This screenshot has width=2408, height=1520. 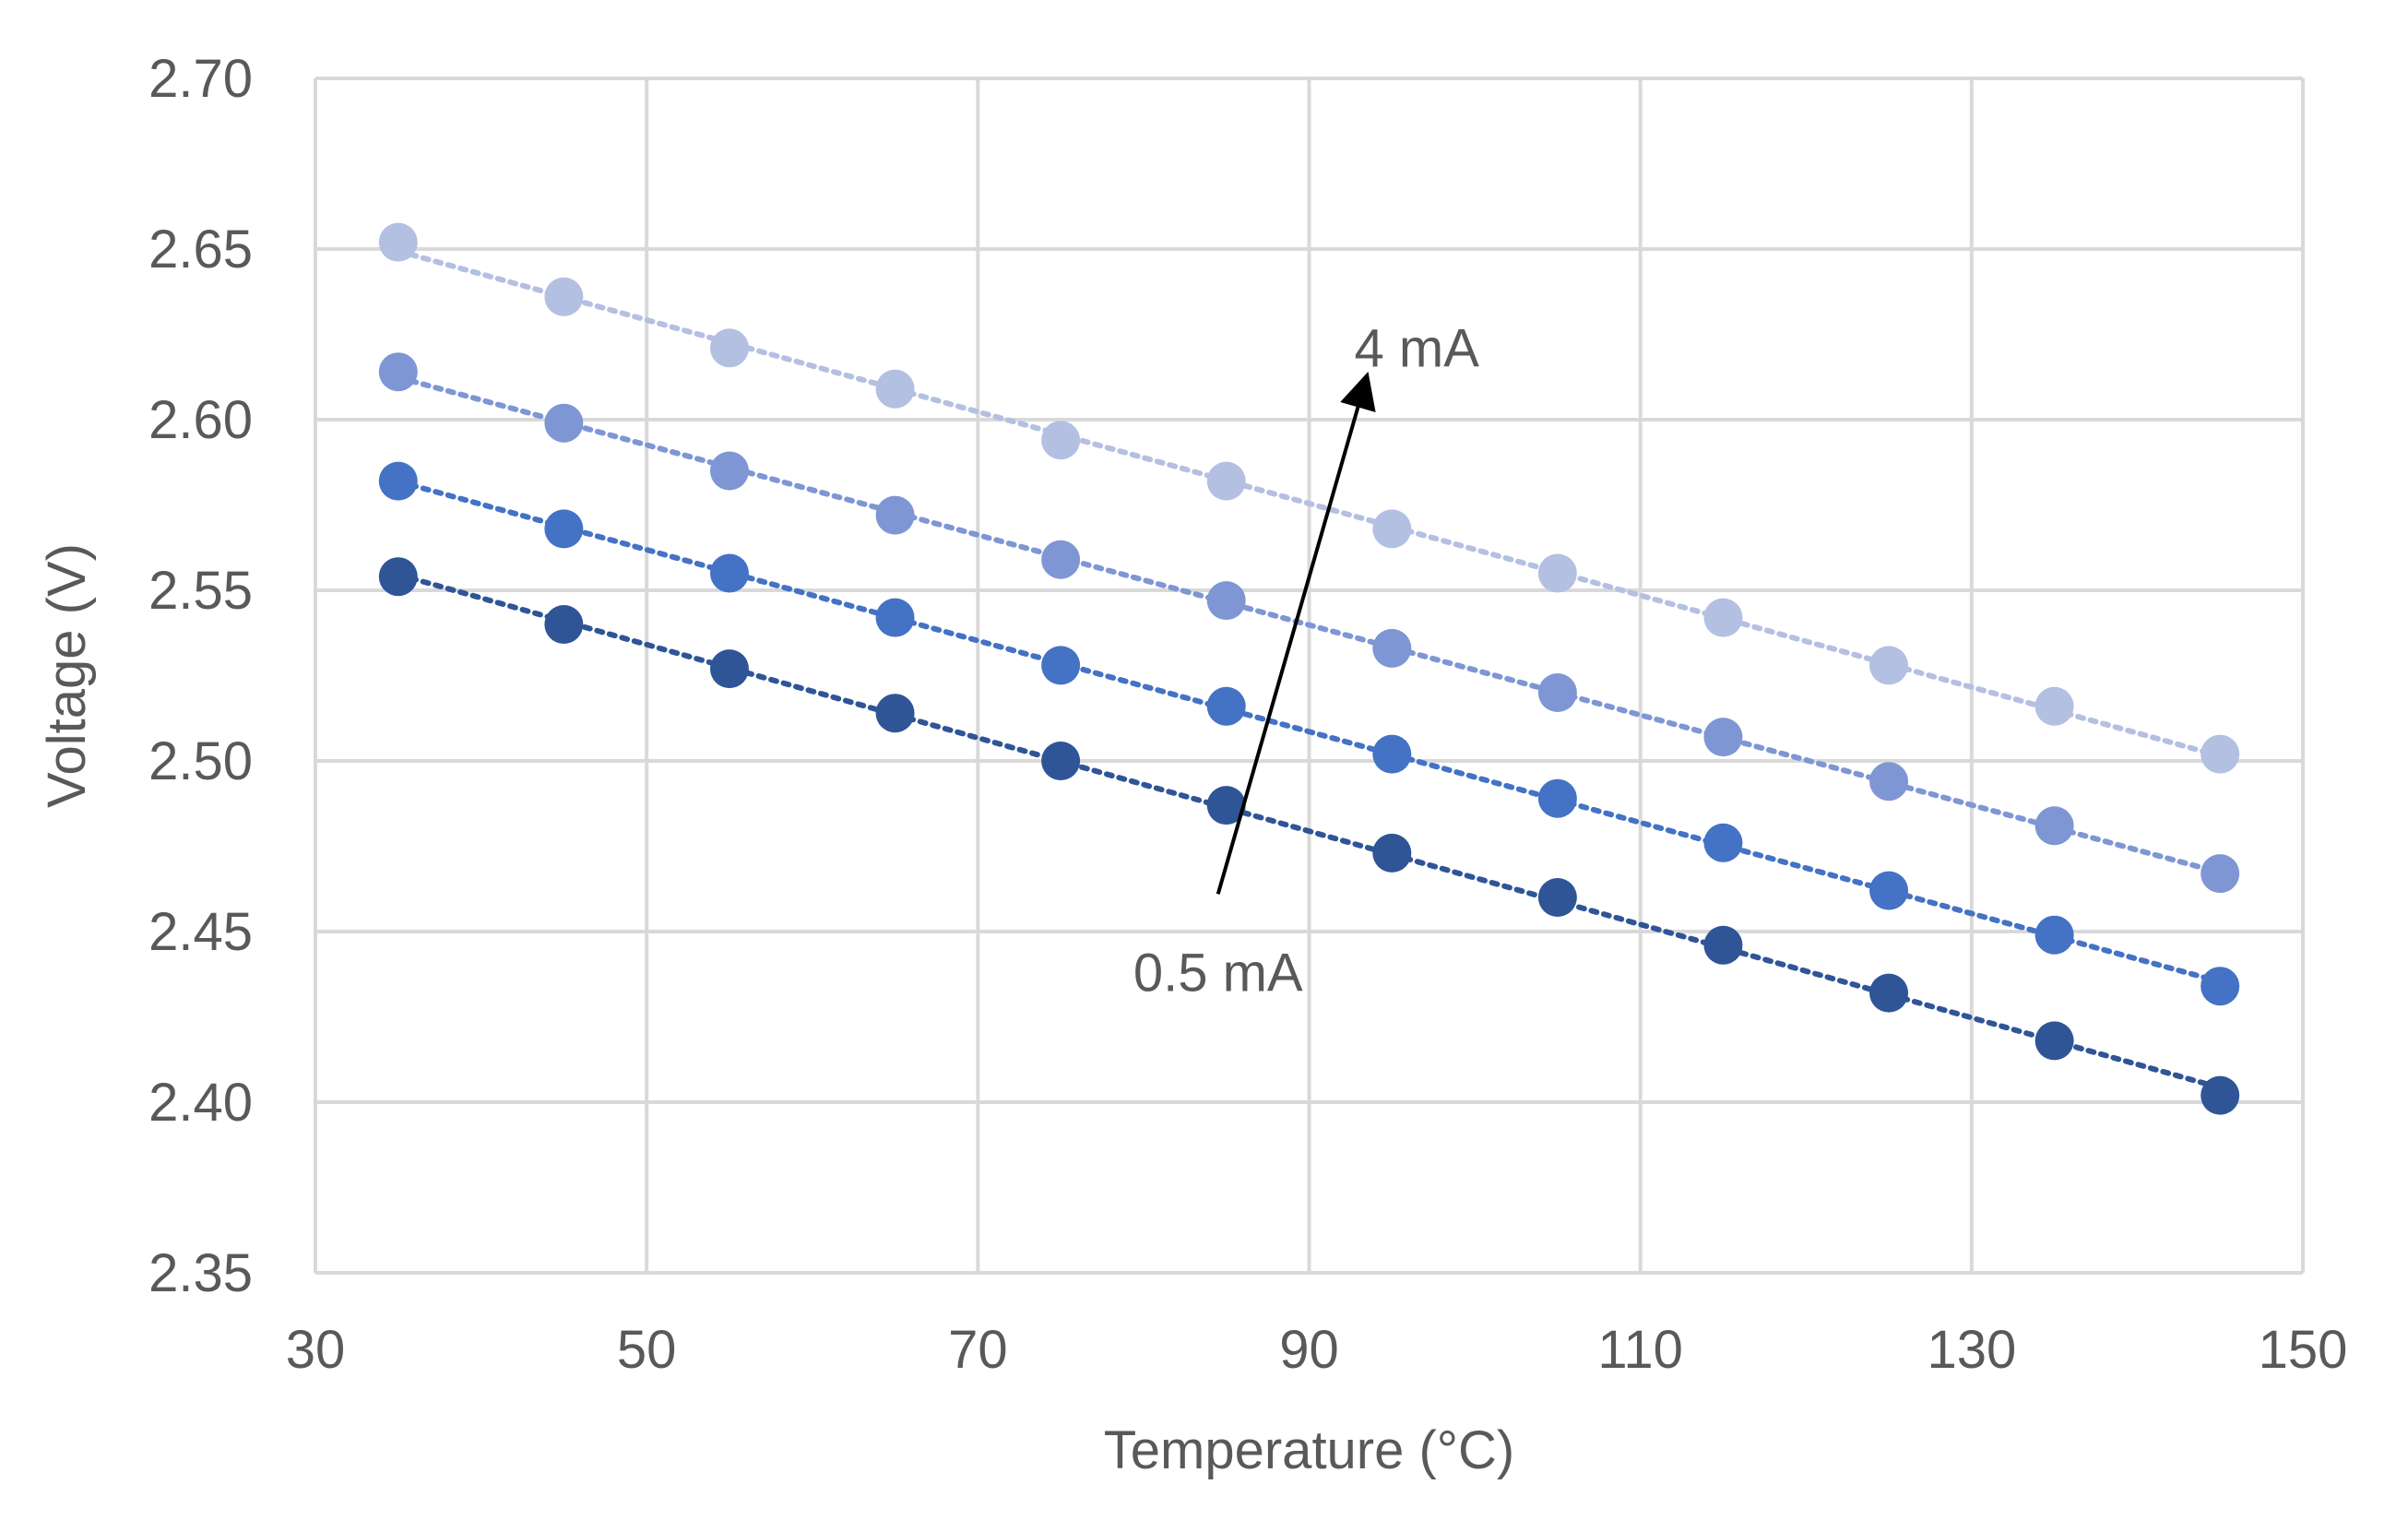 I want to click on x-tick-label: 130, so click(x=1971, y=1350).